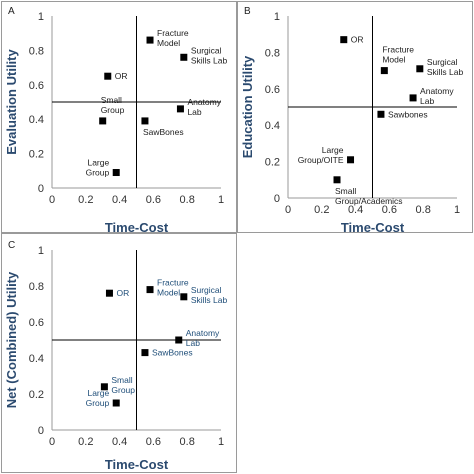  Describe the element at coordinates (41, 431) in the screenshot. I see `panel-c-y-tick: 0` at that location.